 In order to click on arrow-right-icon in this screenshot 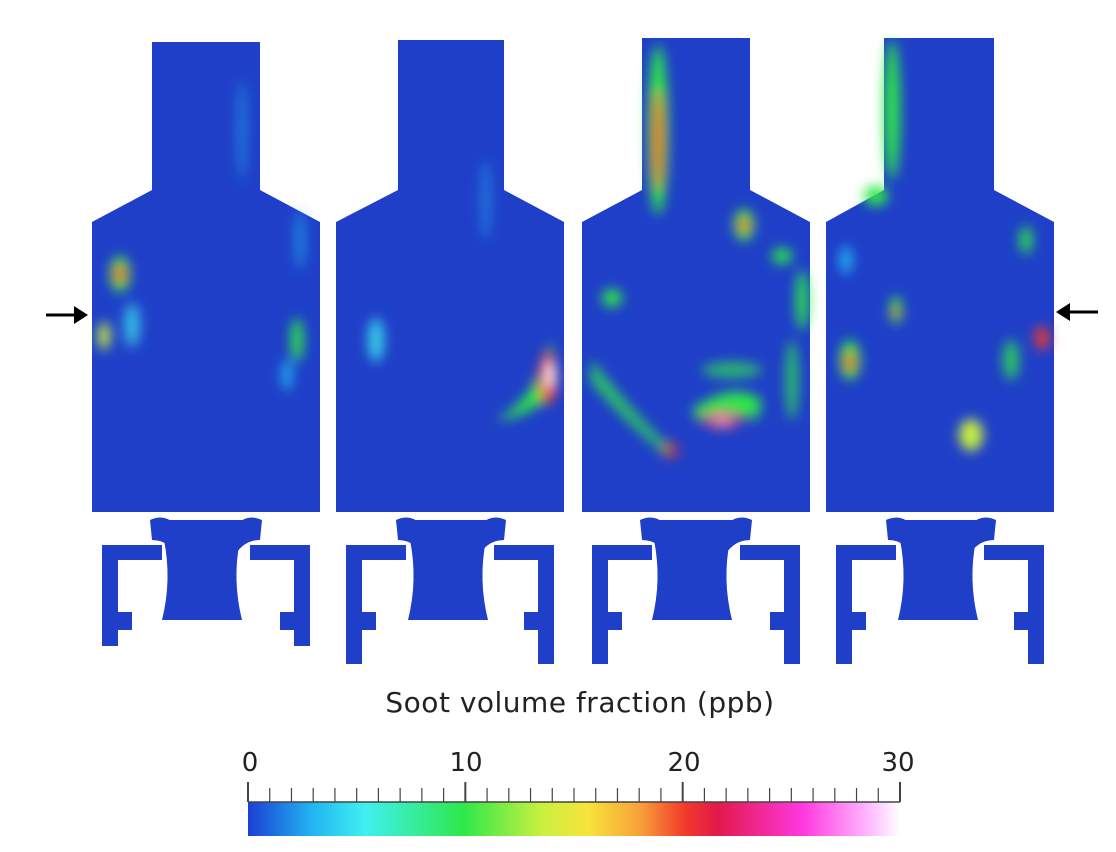, I will do `click(67, 315)`.